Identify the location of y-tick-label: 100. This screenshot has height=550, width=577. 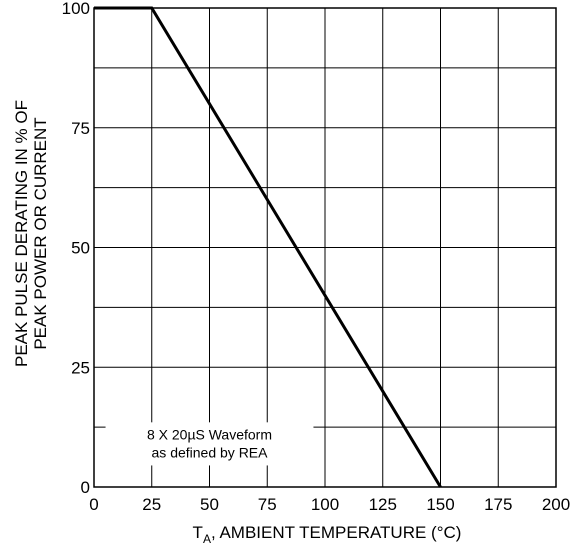
(76, 9).